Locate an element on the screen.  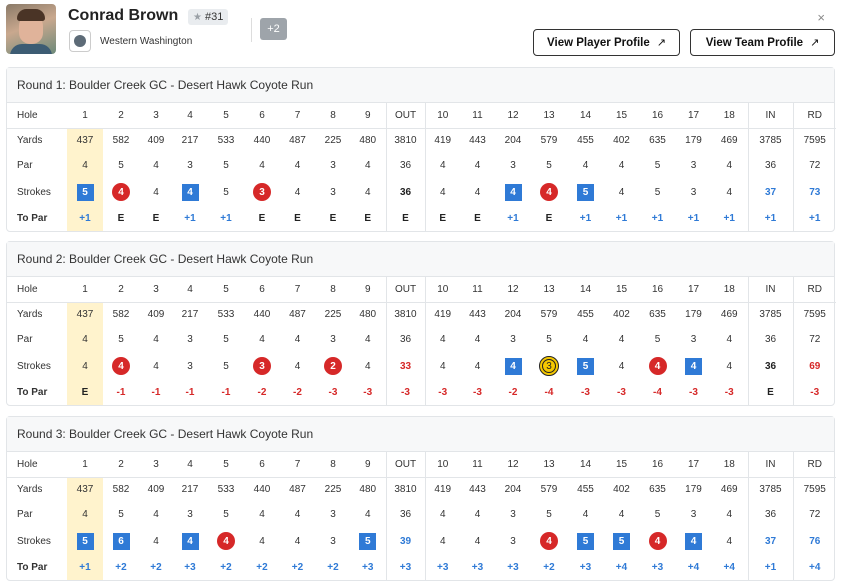
hole-value: OUT is located at coordinates (405, 464).